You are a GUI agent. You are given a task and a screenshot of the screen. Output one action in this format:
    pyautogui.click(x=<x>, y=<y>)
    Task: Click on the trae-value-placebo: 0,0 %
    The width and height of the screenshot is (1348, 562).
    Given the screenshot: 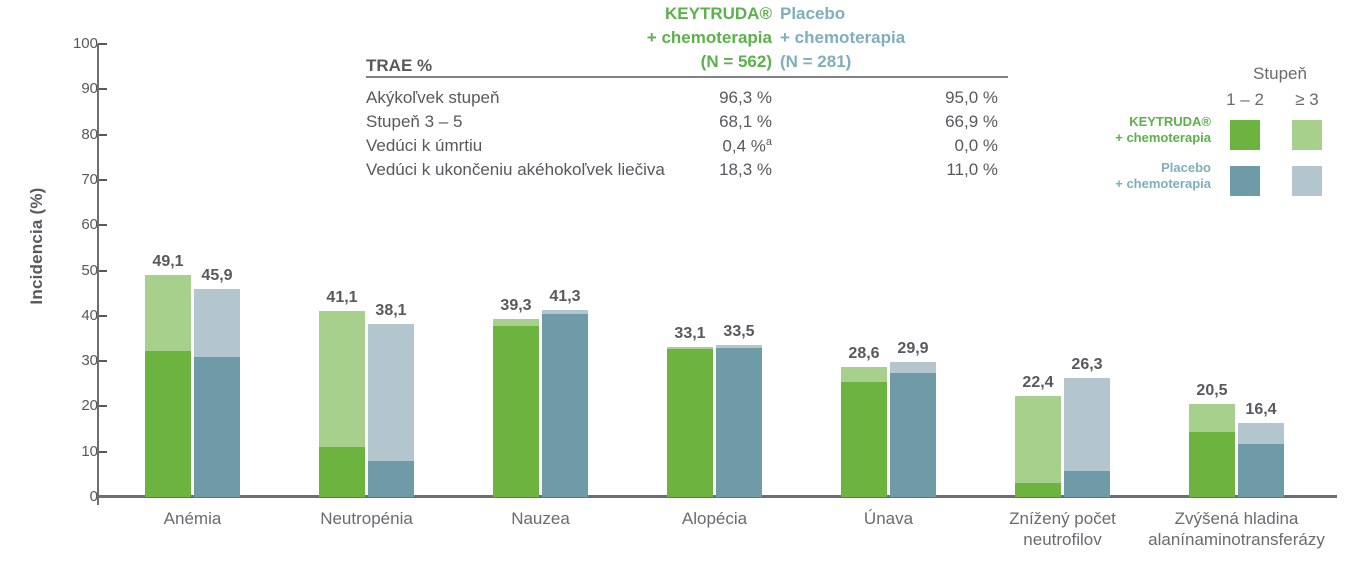 What is the action you would take?
    pyautogui.click(x=976, y=145)
    